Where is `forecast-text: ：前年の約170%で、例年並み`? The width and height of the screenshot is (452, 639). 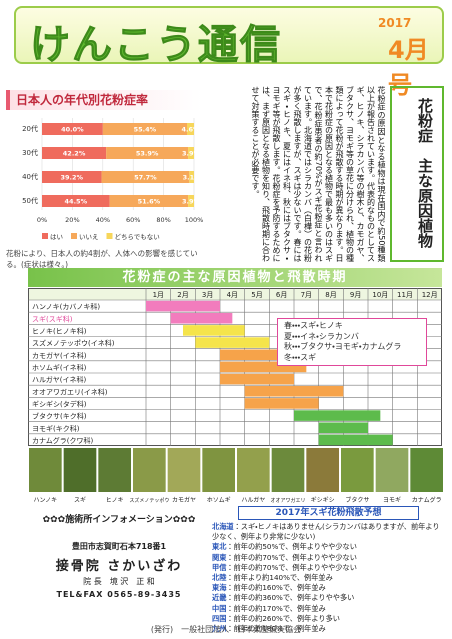 forecast-text: ：前年の約170%で、例年並み is located at coordinates (276, 608).